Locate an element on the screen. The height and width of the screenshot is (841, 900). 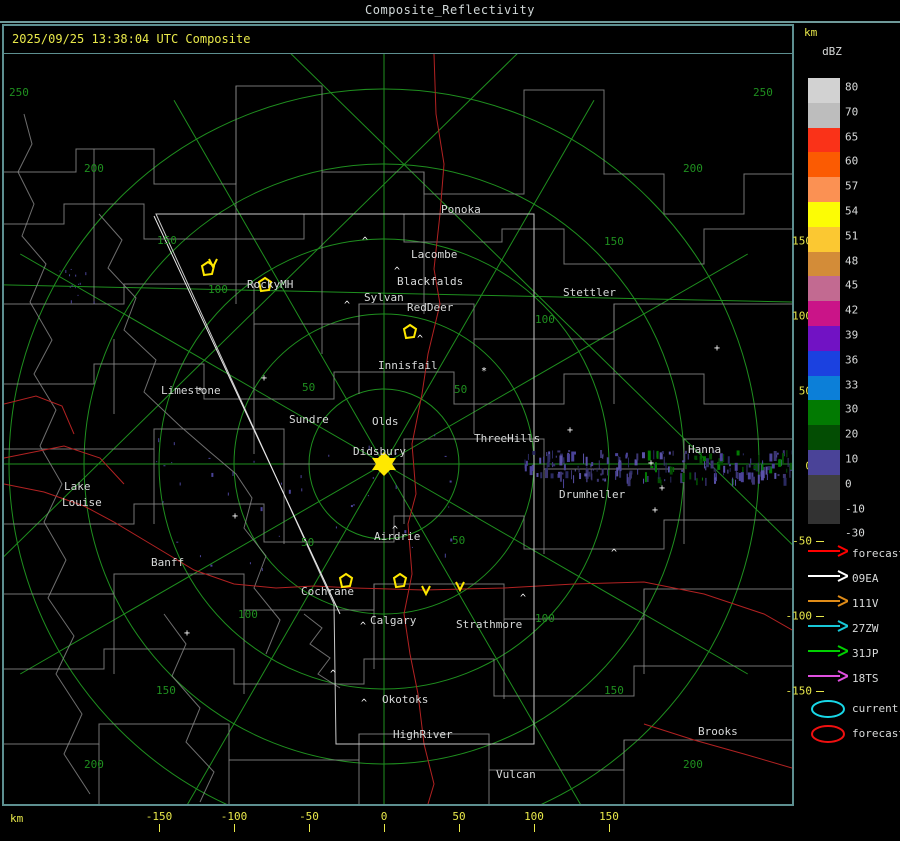
y-axis-tick-label: 150 is located at coordinates (802, 241).